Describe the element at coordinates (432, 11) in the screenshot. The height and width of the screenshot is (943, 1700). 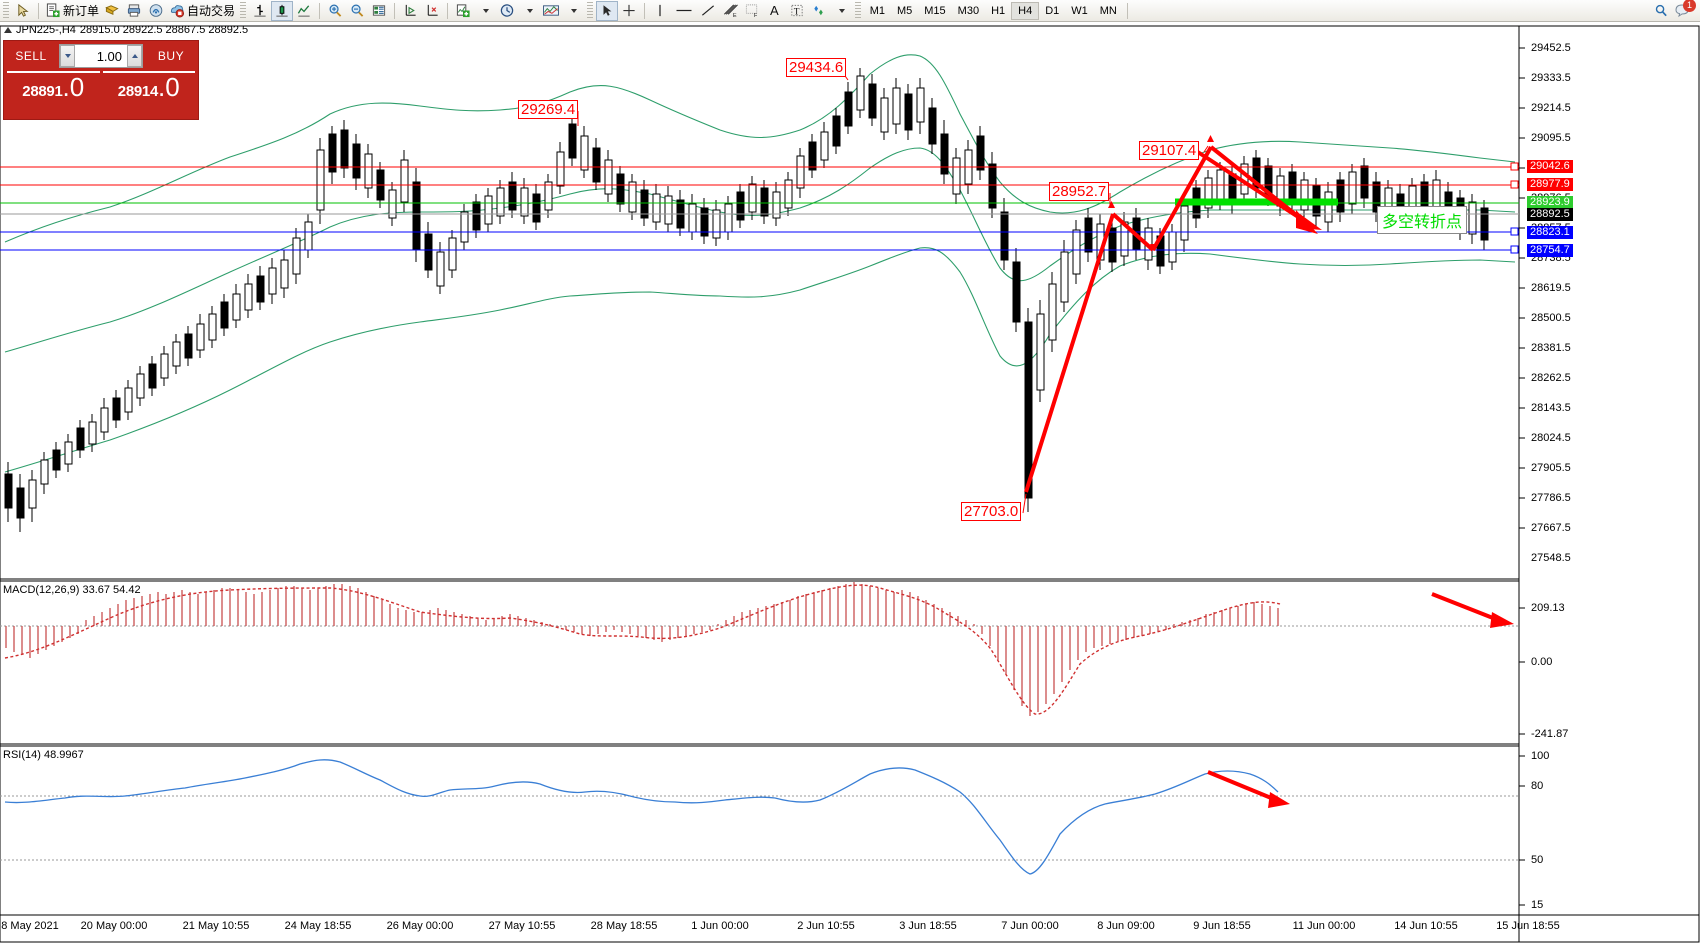
I see `shift-marker-icon` at that location.